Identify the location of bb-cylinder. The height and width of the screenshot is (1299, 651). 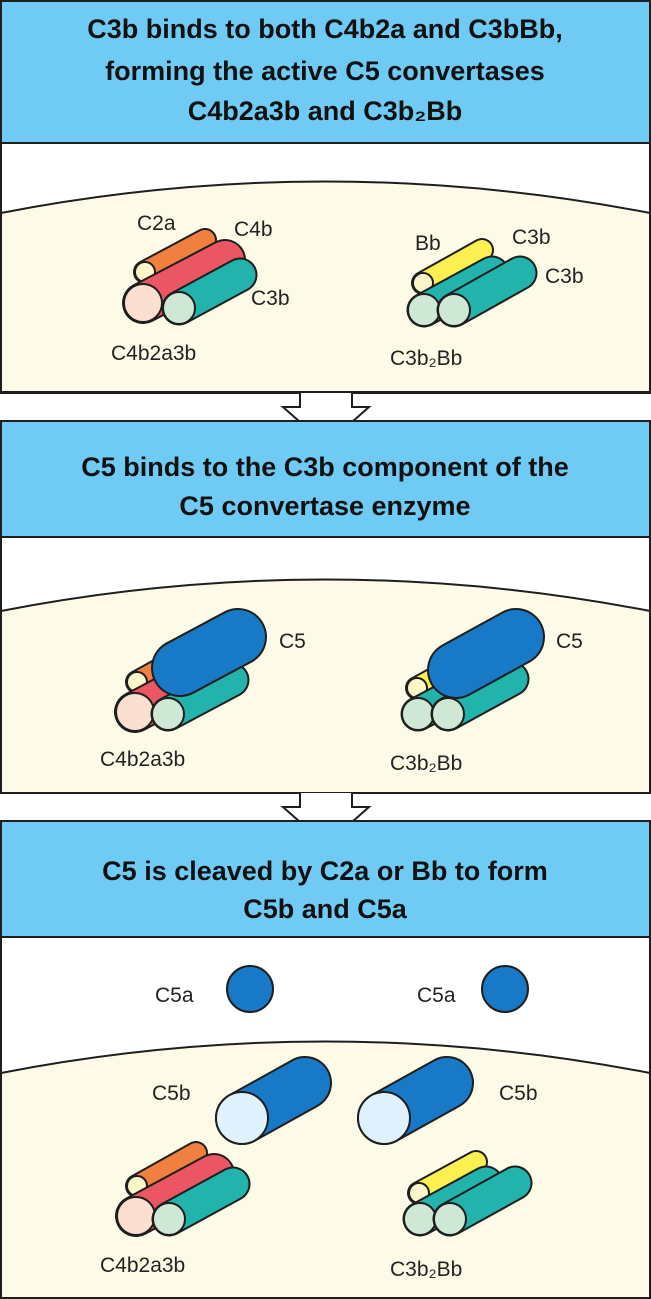
(452, 266).